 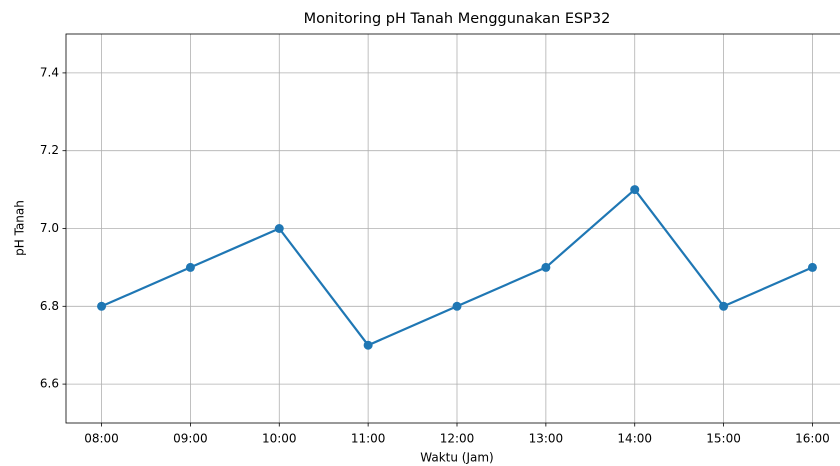 What do you see at coordinates (279, 439) in the screenshot?
I see `x-tick-label: 10:00` at bounding box center [279, 439].